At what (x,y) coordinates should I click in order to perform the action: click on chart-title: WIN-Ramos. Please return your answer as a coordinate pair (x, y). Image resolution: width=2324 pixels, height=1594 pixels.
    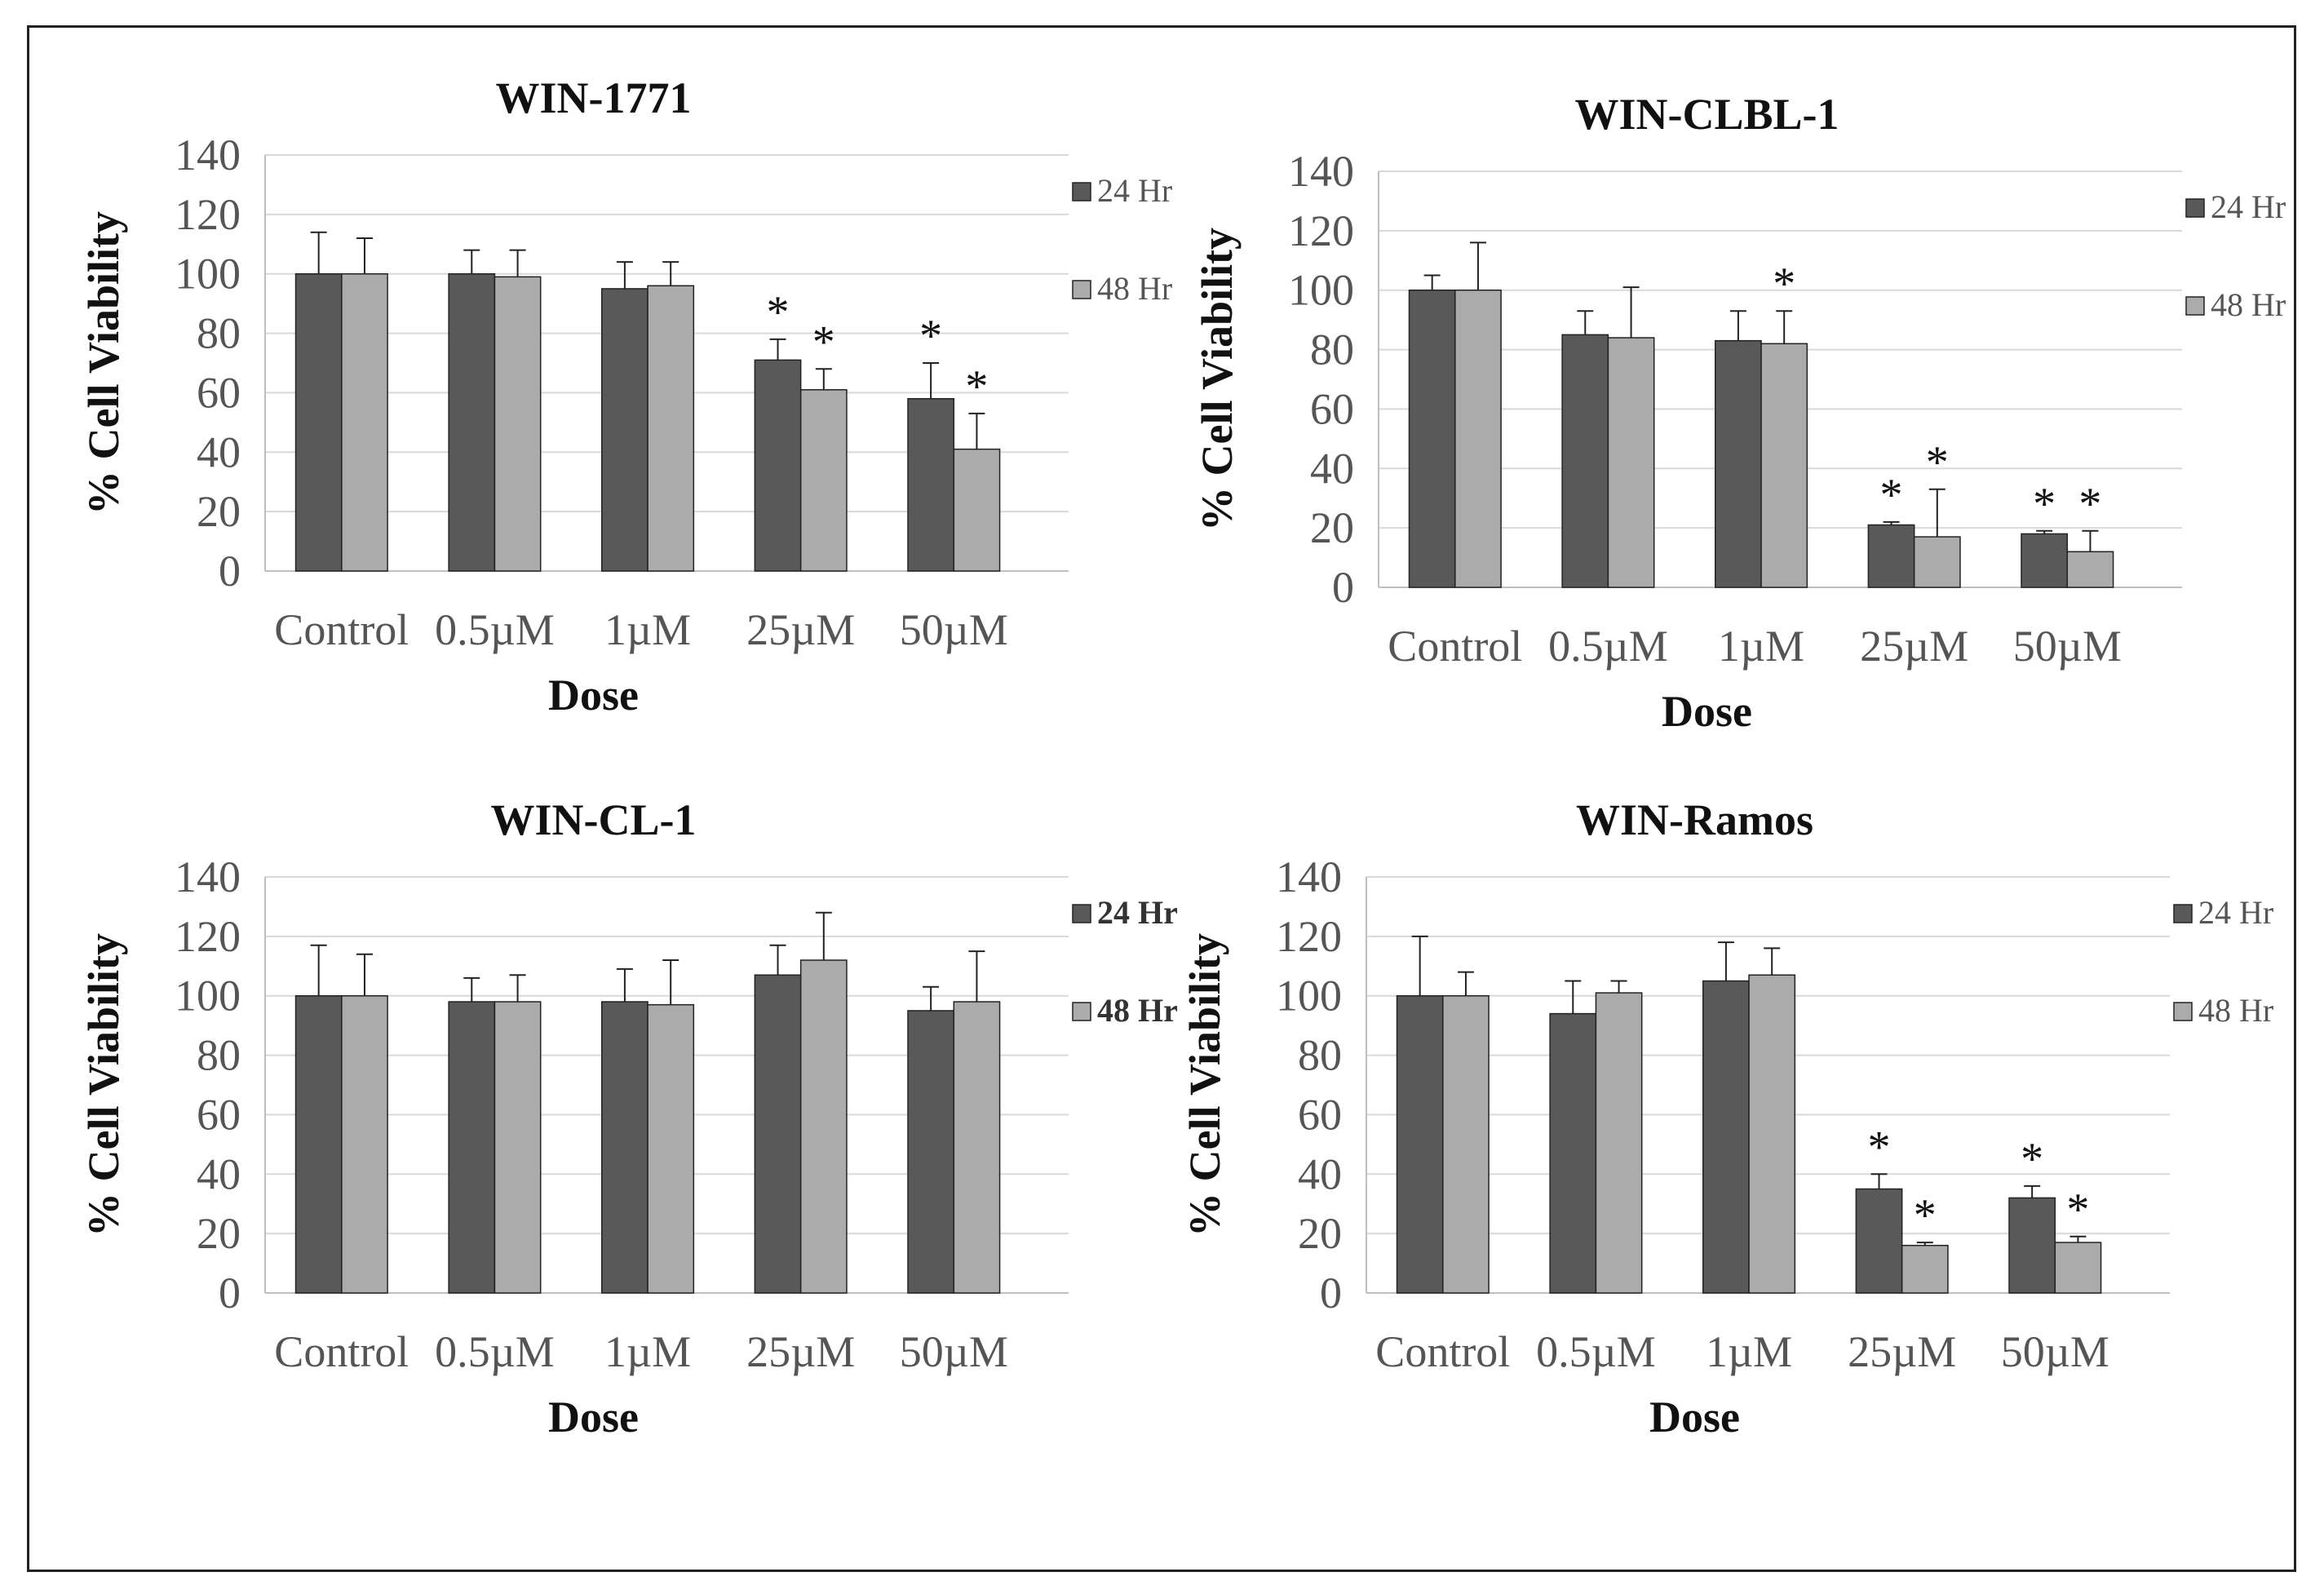
    Looking at the image, I should click on (1694, 820).